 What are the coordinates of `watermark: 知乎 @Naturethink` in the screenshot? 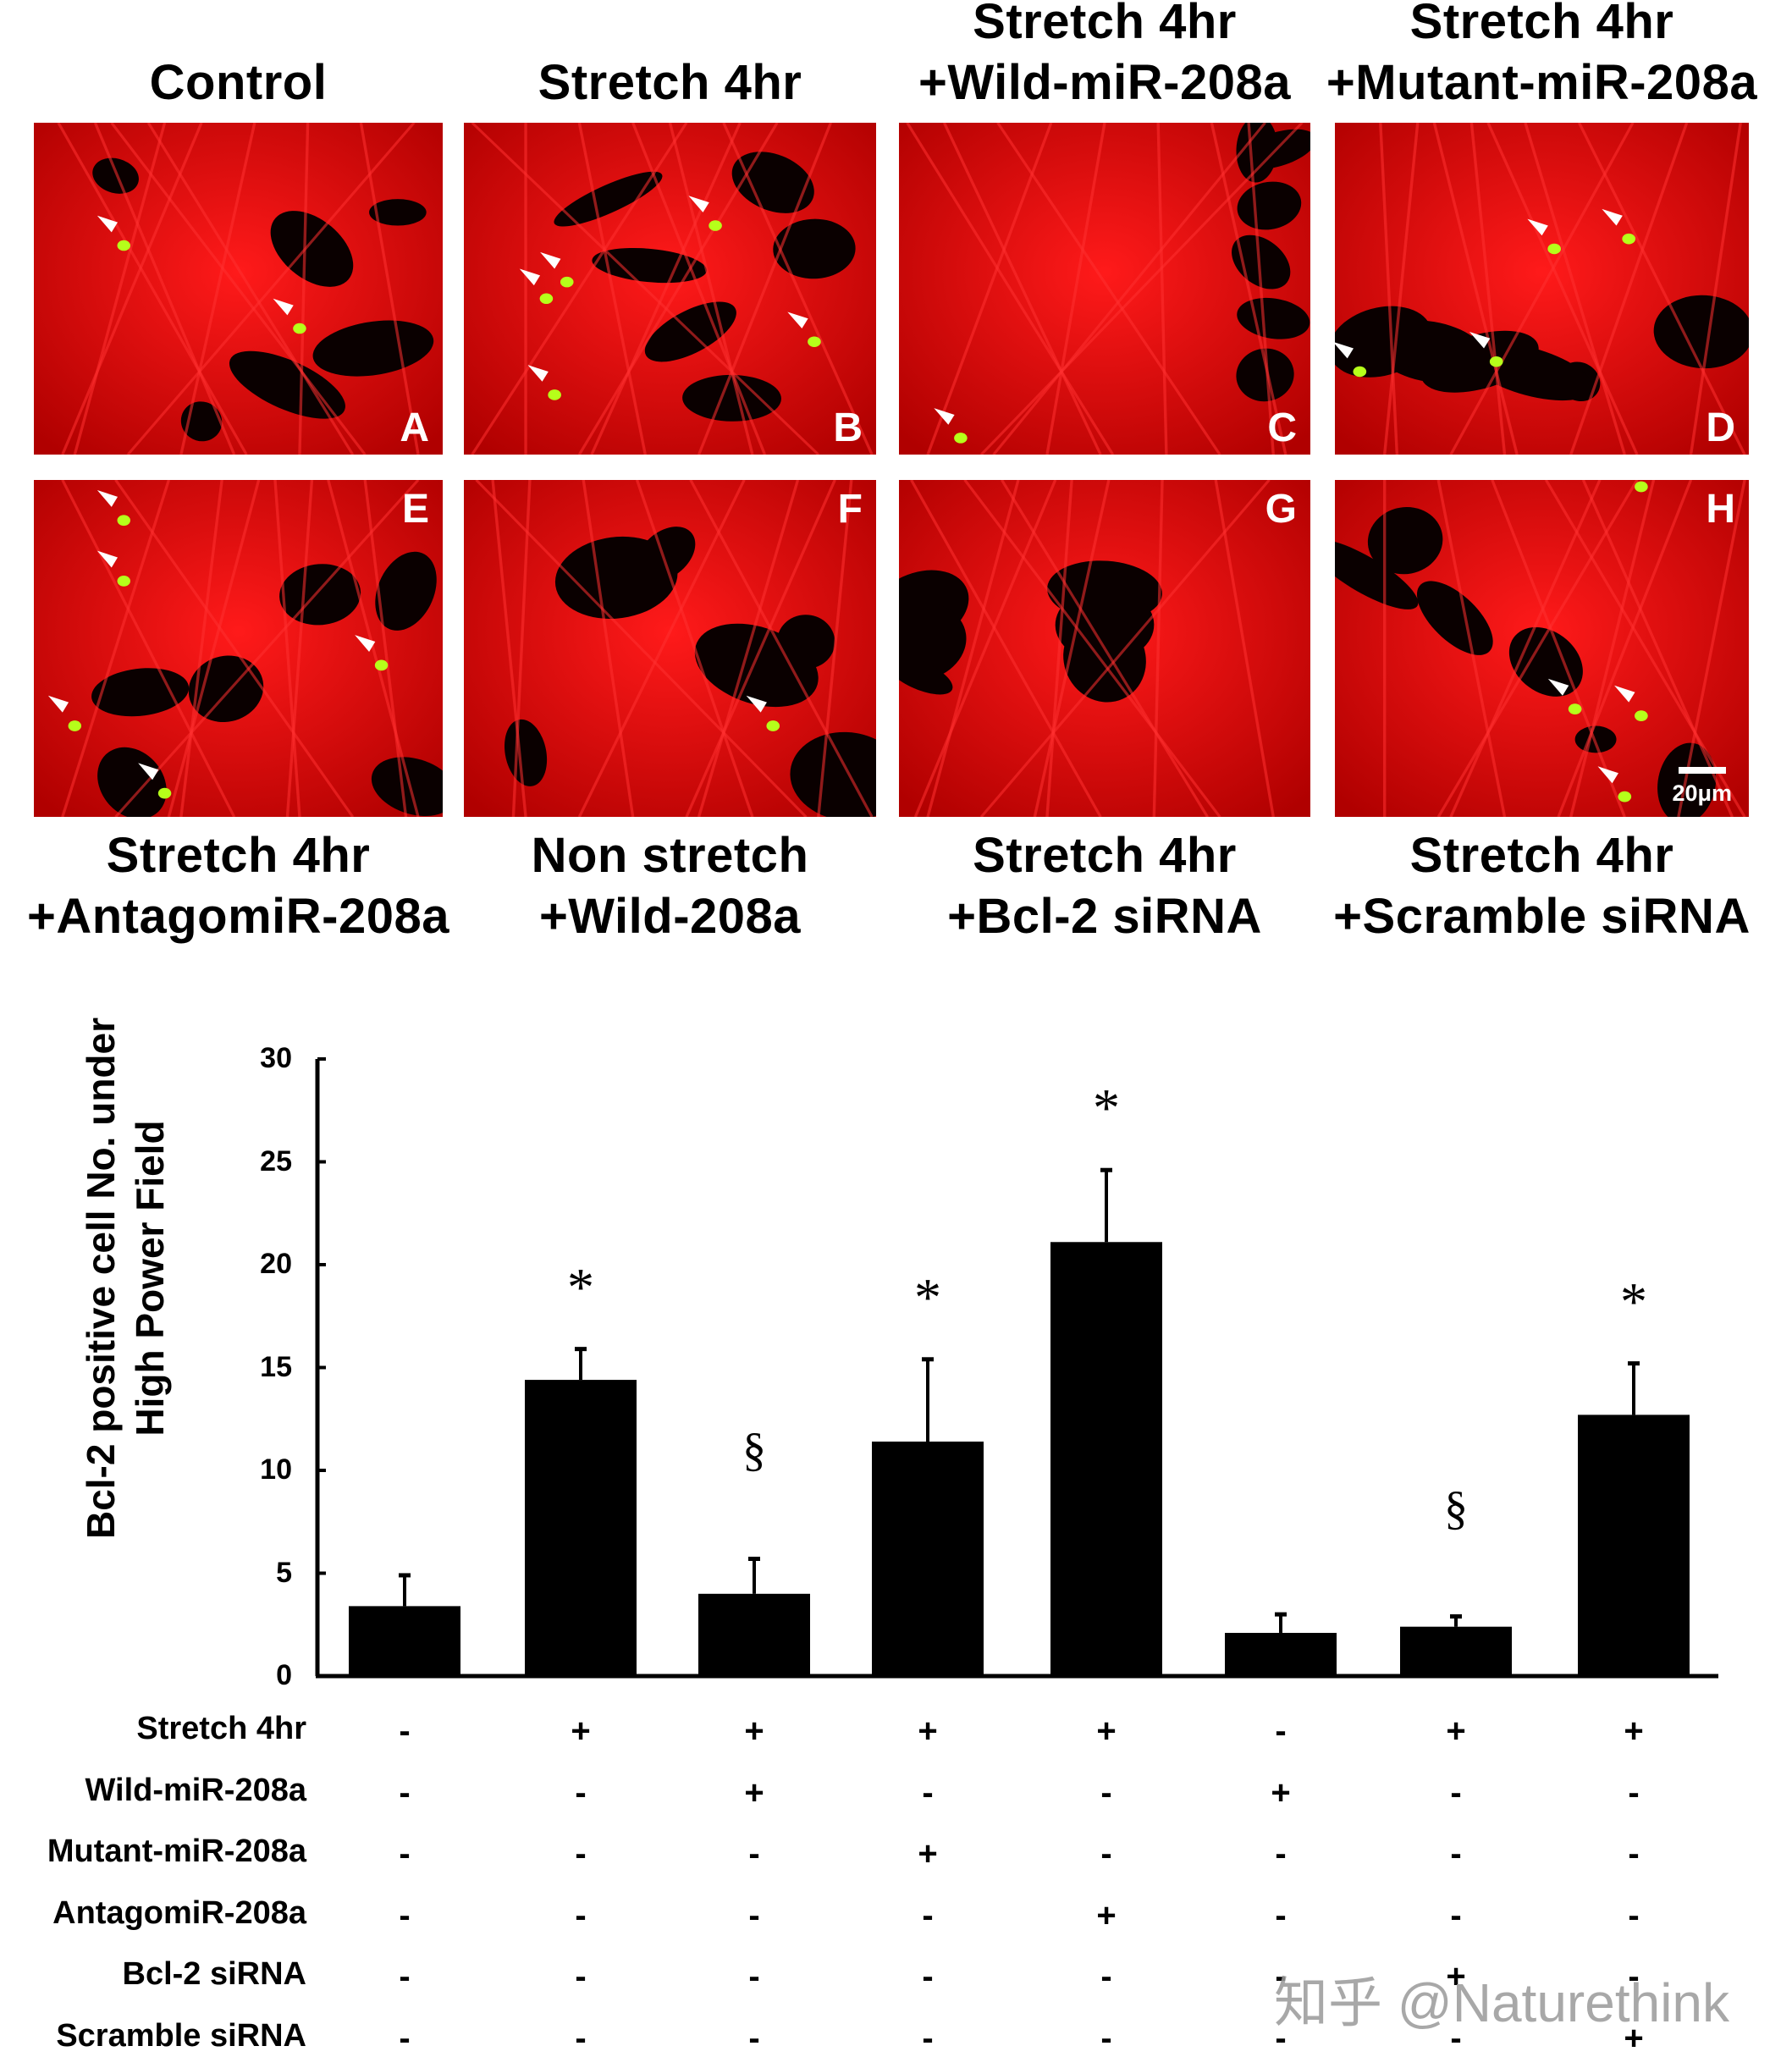 It's located at (1502, 2002).